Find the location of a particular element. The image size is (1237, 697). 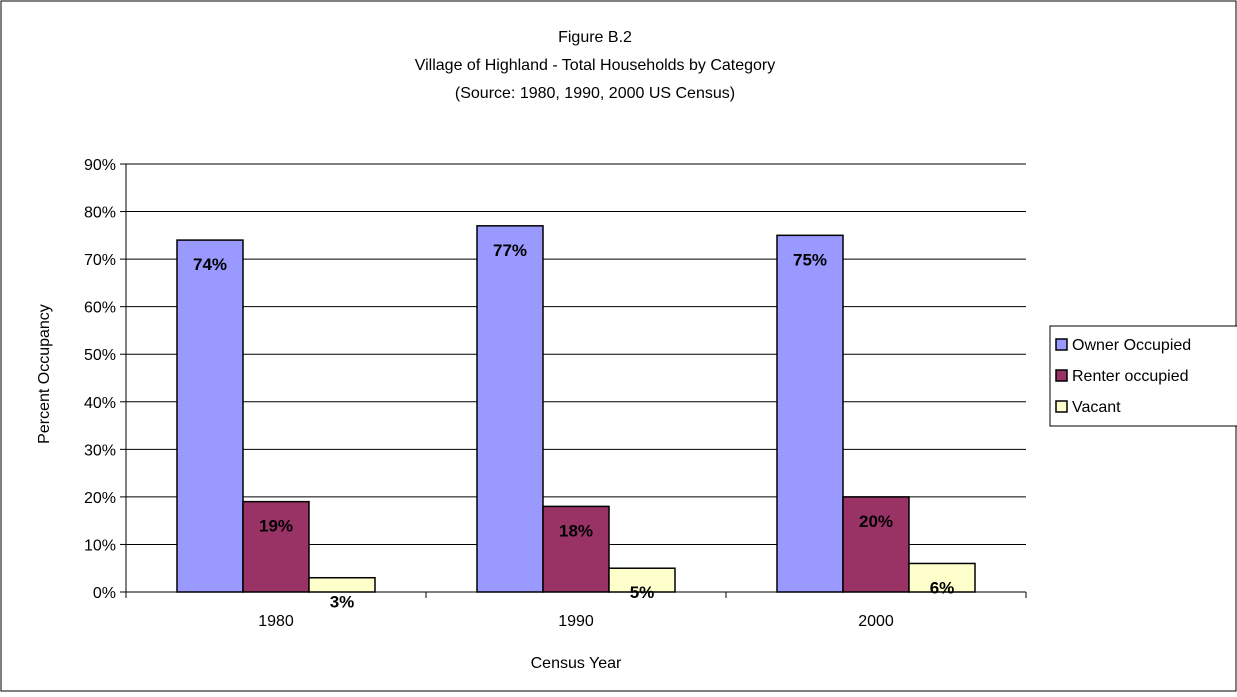

x-tick-label: 2000 is located at coordinates (876, 621).